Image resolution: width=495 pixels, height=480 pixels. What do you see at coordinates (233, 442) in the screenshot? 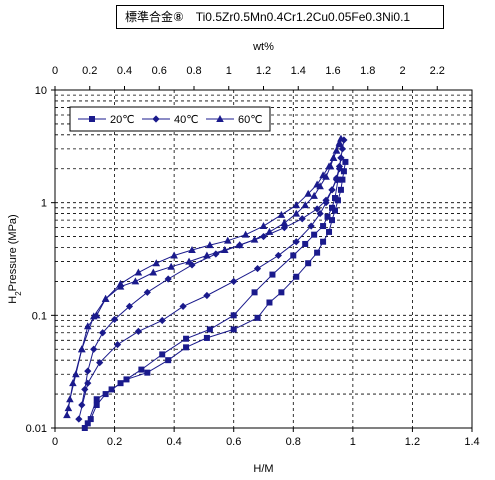
I see `x-tick-label: 0.6` at bounding box center [233, 442].